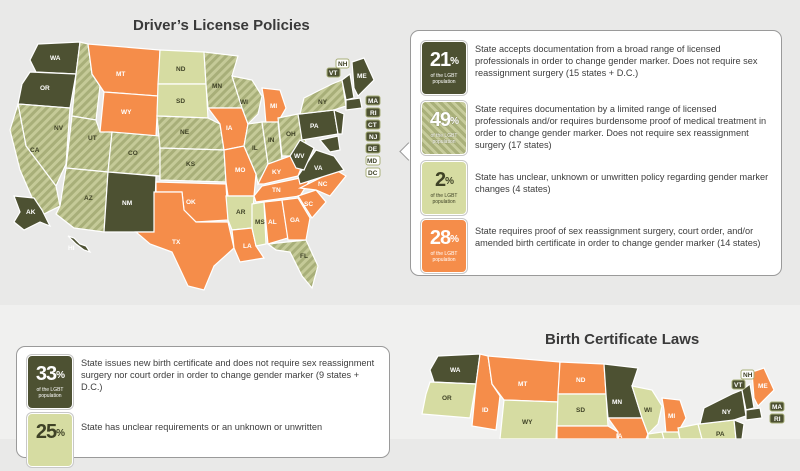 The image size is (800, 471). Describe the element at coordinates (485, 410) in the screenshot. I see `svg-text: ID` at that location.